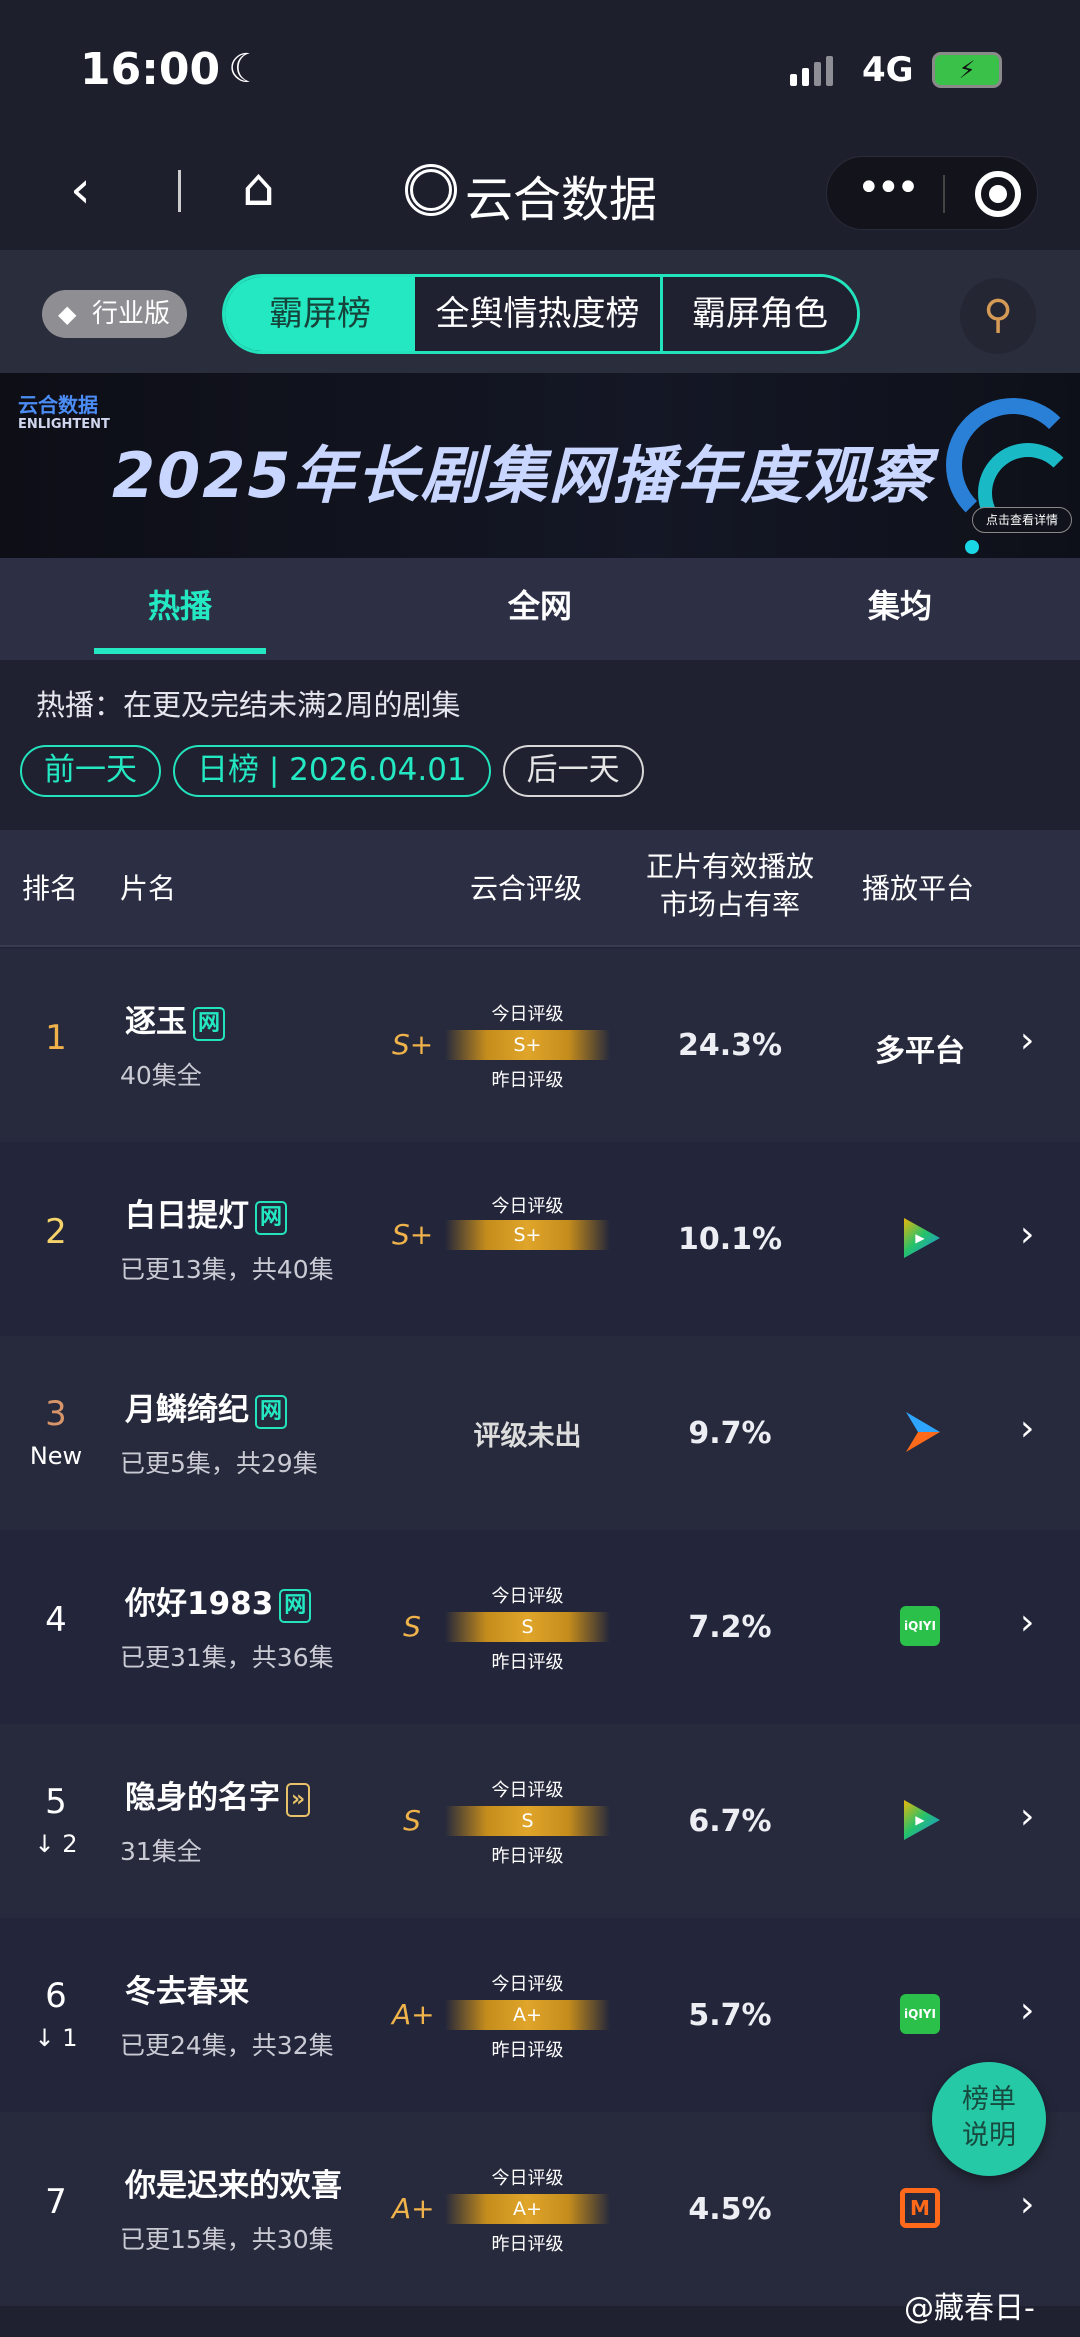  What do you see at coordinates (227, 1269) in the screenshot?
I see `episode-info: 已更13集，共40集` at bounding box center [227, 1269].